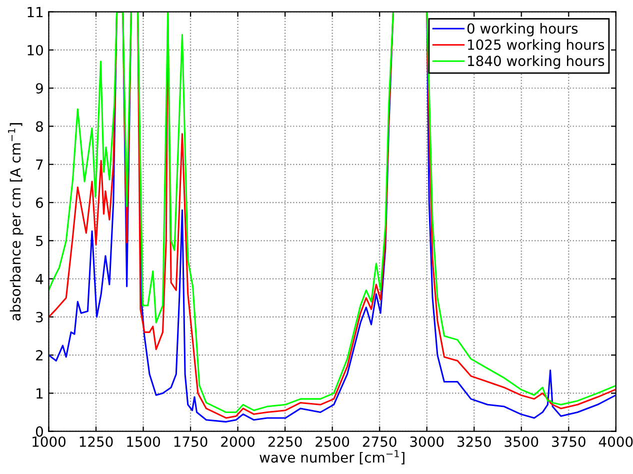  Describe the element at coordinates (238, 441) in the screenshot. I see `x-tick-label: 2000` at that location.